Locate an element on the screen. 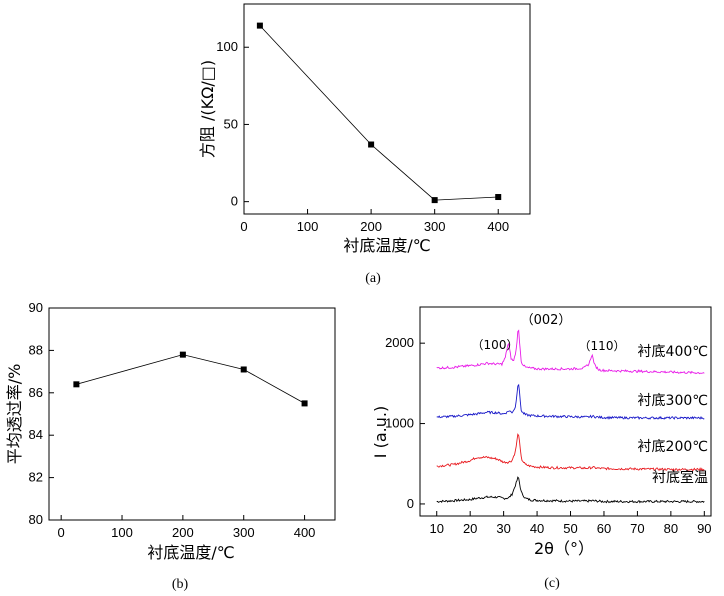  chart-b-ytick-label-5: 90 is located at coordinates (36, 307).